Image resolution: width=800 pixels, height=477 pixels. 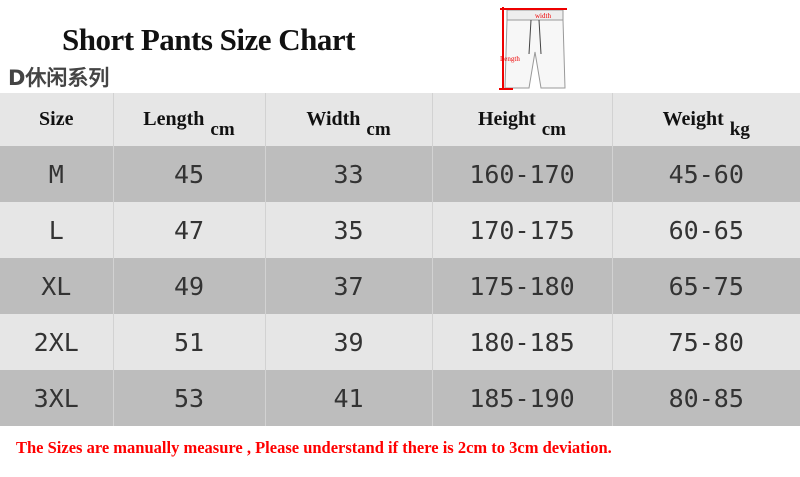 I want to click on cell-size: 3XL, so click(x=57, y=398).